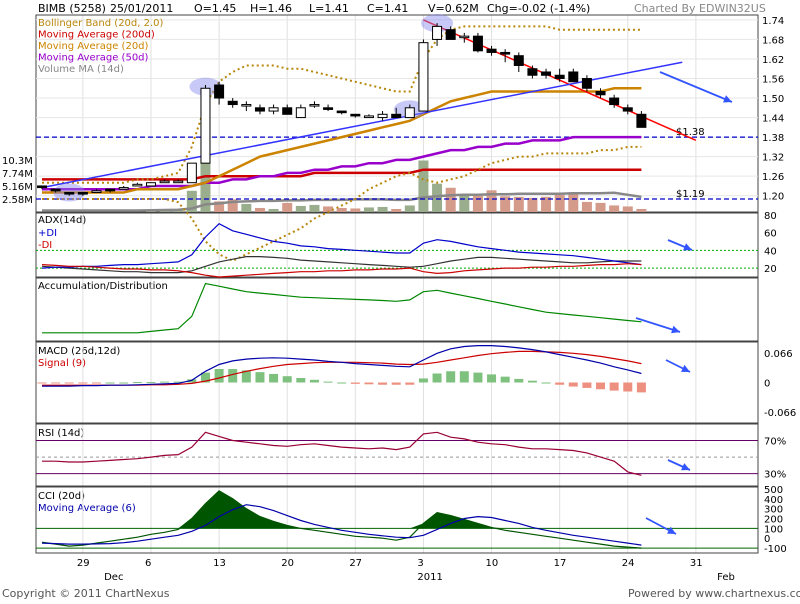 The image size is (800, 604). What do you see at coordinates (17, 187) in the screenshot?
I see `volume-tick-label: 5.16M` at bounding box center [17, 187].